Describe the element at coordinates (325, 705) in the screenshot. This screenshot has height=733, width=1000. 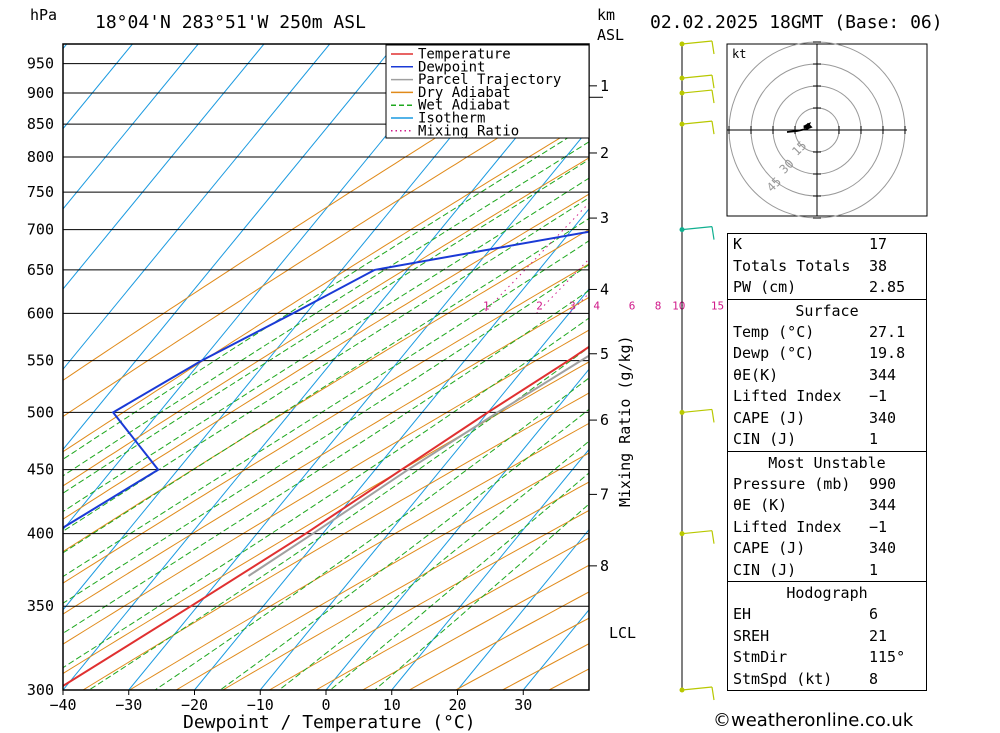
I see `x-tick-label: 0` at that location.